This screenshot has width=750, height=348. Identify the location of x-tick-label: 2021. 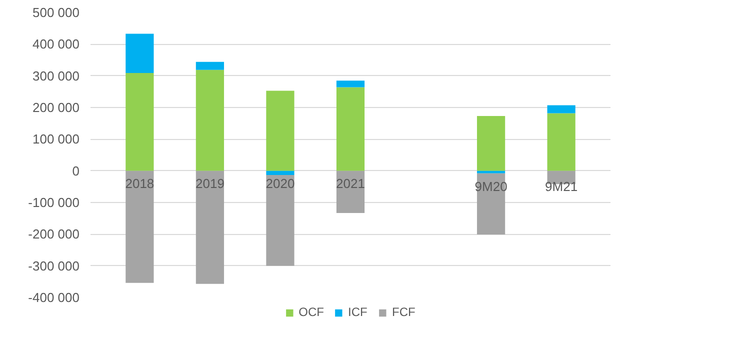
(350, 183).